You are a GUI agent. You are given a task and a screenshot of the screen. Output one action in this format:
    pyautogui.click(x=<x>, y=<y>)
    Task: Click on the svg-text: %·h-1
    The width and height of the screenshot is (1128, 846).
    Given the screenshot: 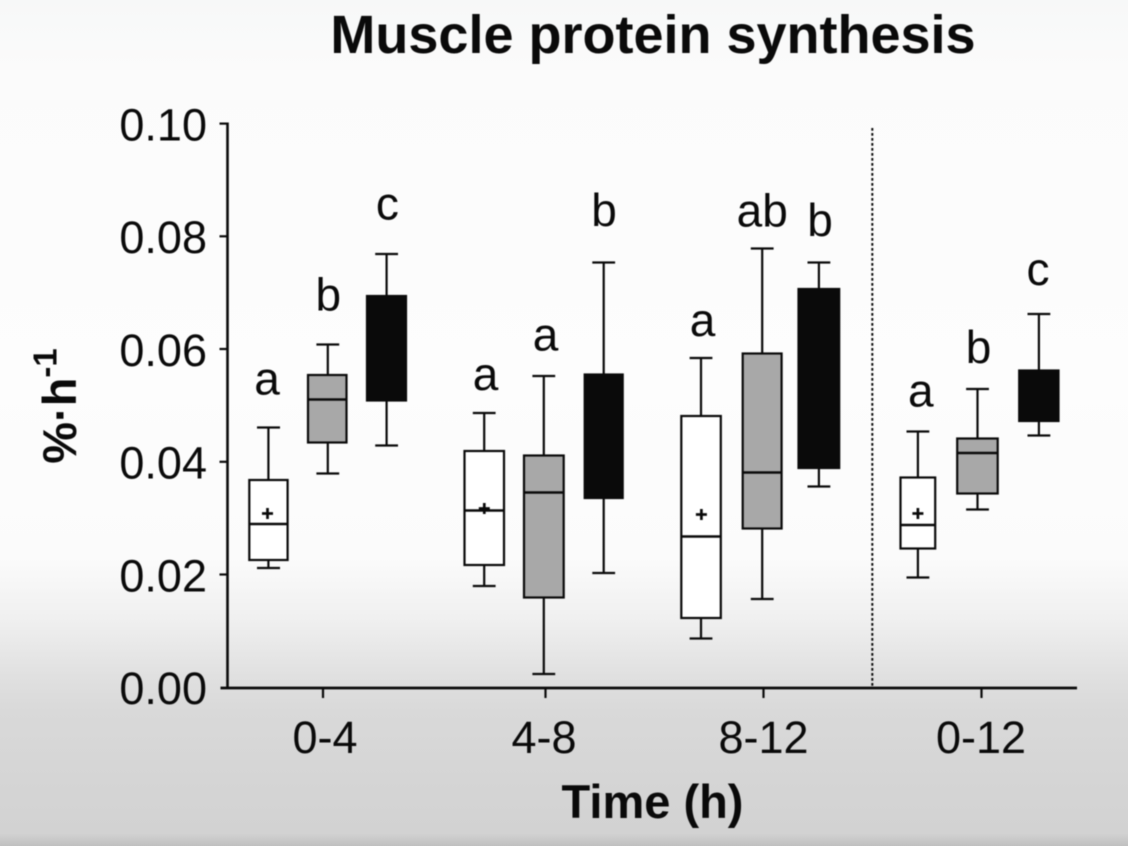 What is the action you would take?
    pyautogui.click(x=56, y=406)
    